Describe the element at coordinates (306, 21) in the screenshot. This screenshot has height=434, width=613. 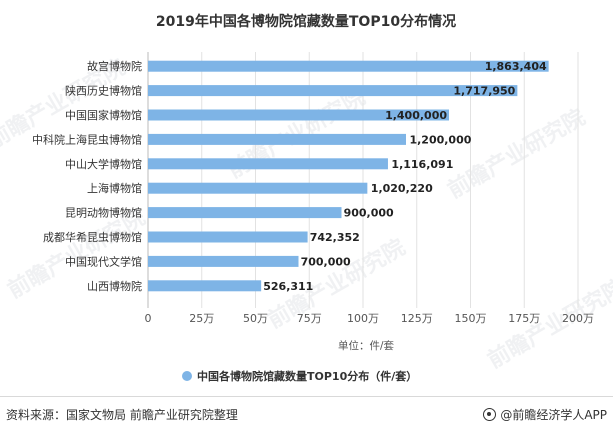
I see `chart-title: 2019年中国各博物院馆藏数量TOP10分布情况` at that location.